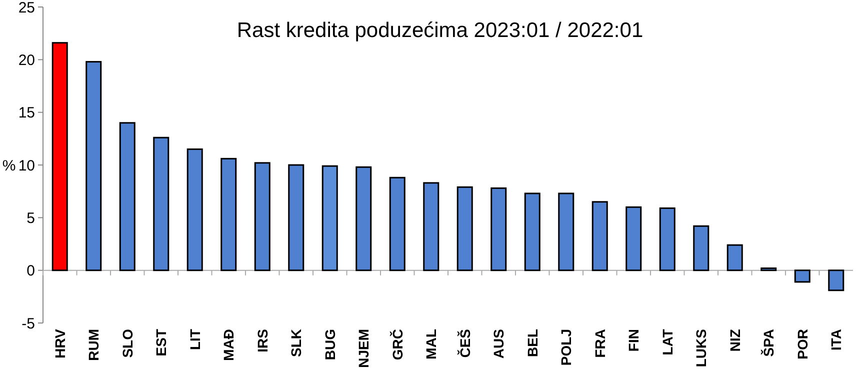 The width and height of the screenshot is (857, 380). What do you see at coordinates (397, 344) in the screenshot?
I see `x-tick-label: GRČ` at bounding box center [397, 344].